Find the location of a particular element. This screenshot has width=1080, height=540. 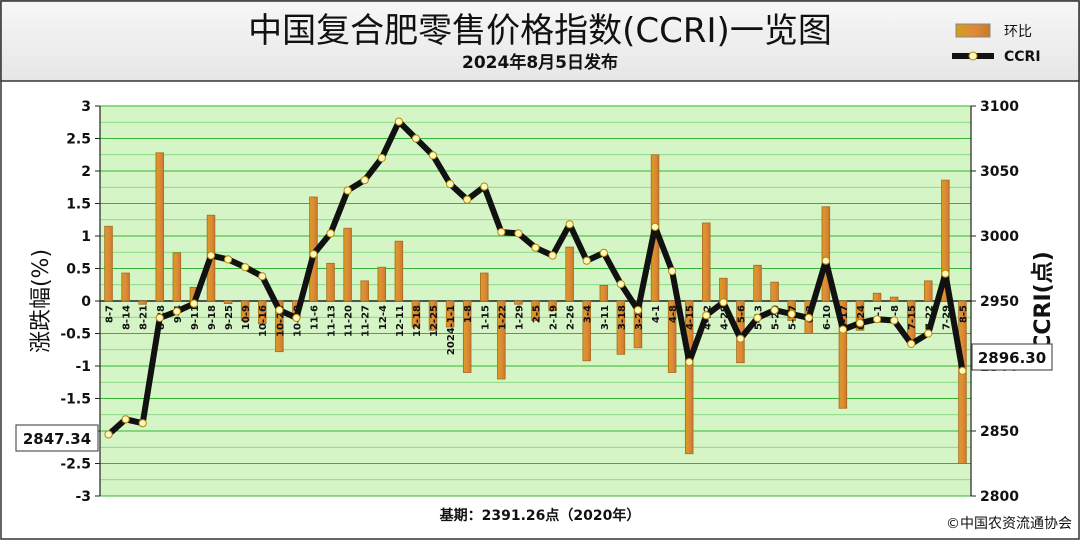

x-tick-label: 2-5 is located at coordinates (537, 314).